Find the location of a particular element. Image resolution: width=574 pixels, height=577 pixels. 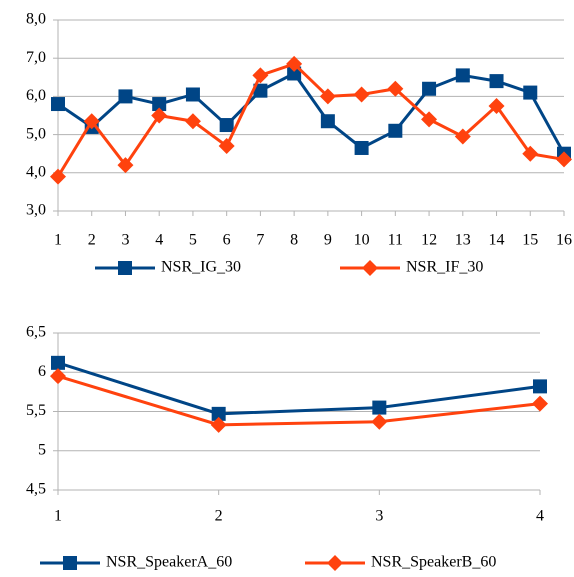

y-tick-label: 5 is located at coordinates (42, 449).